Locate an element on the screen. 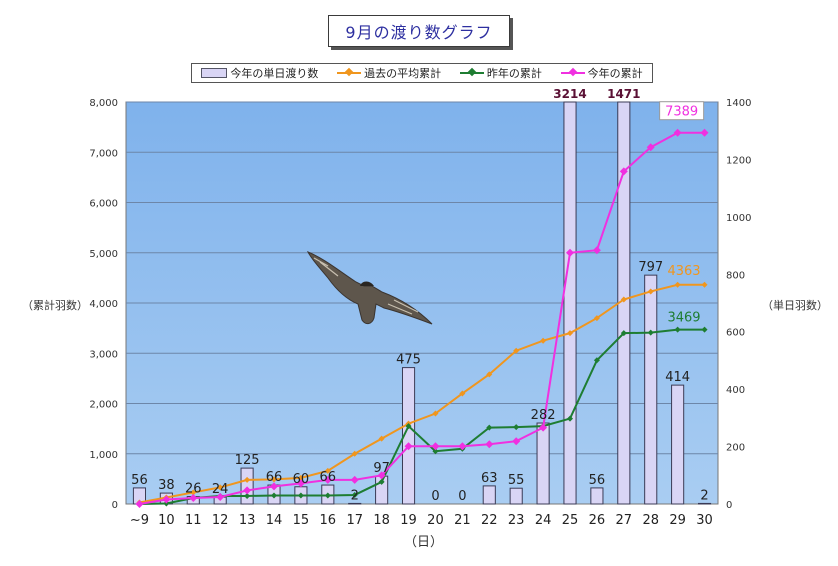 The width and height of the screenshot is (838, 566). y-tick-right: 1000 is located at coordinates (738, 218).